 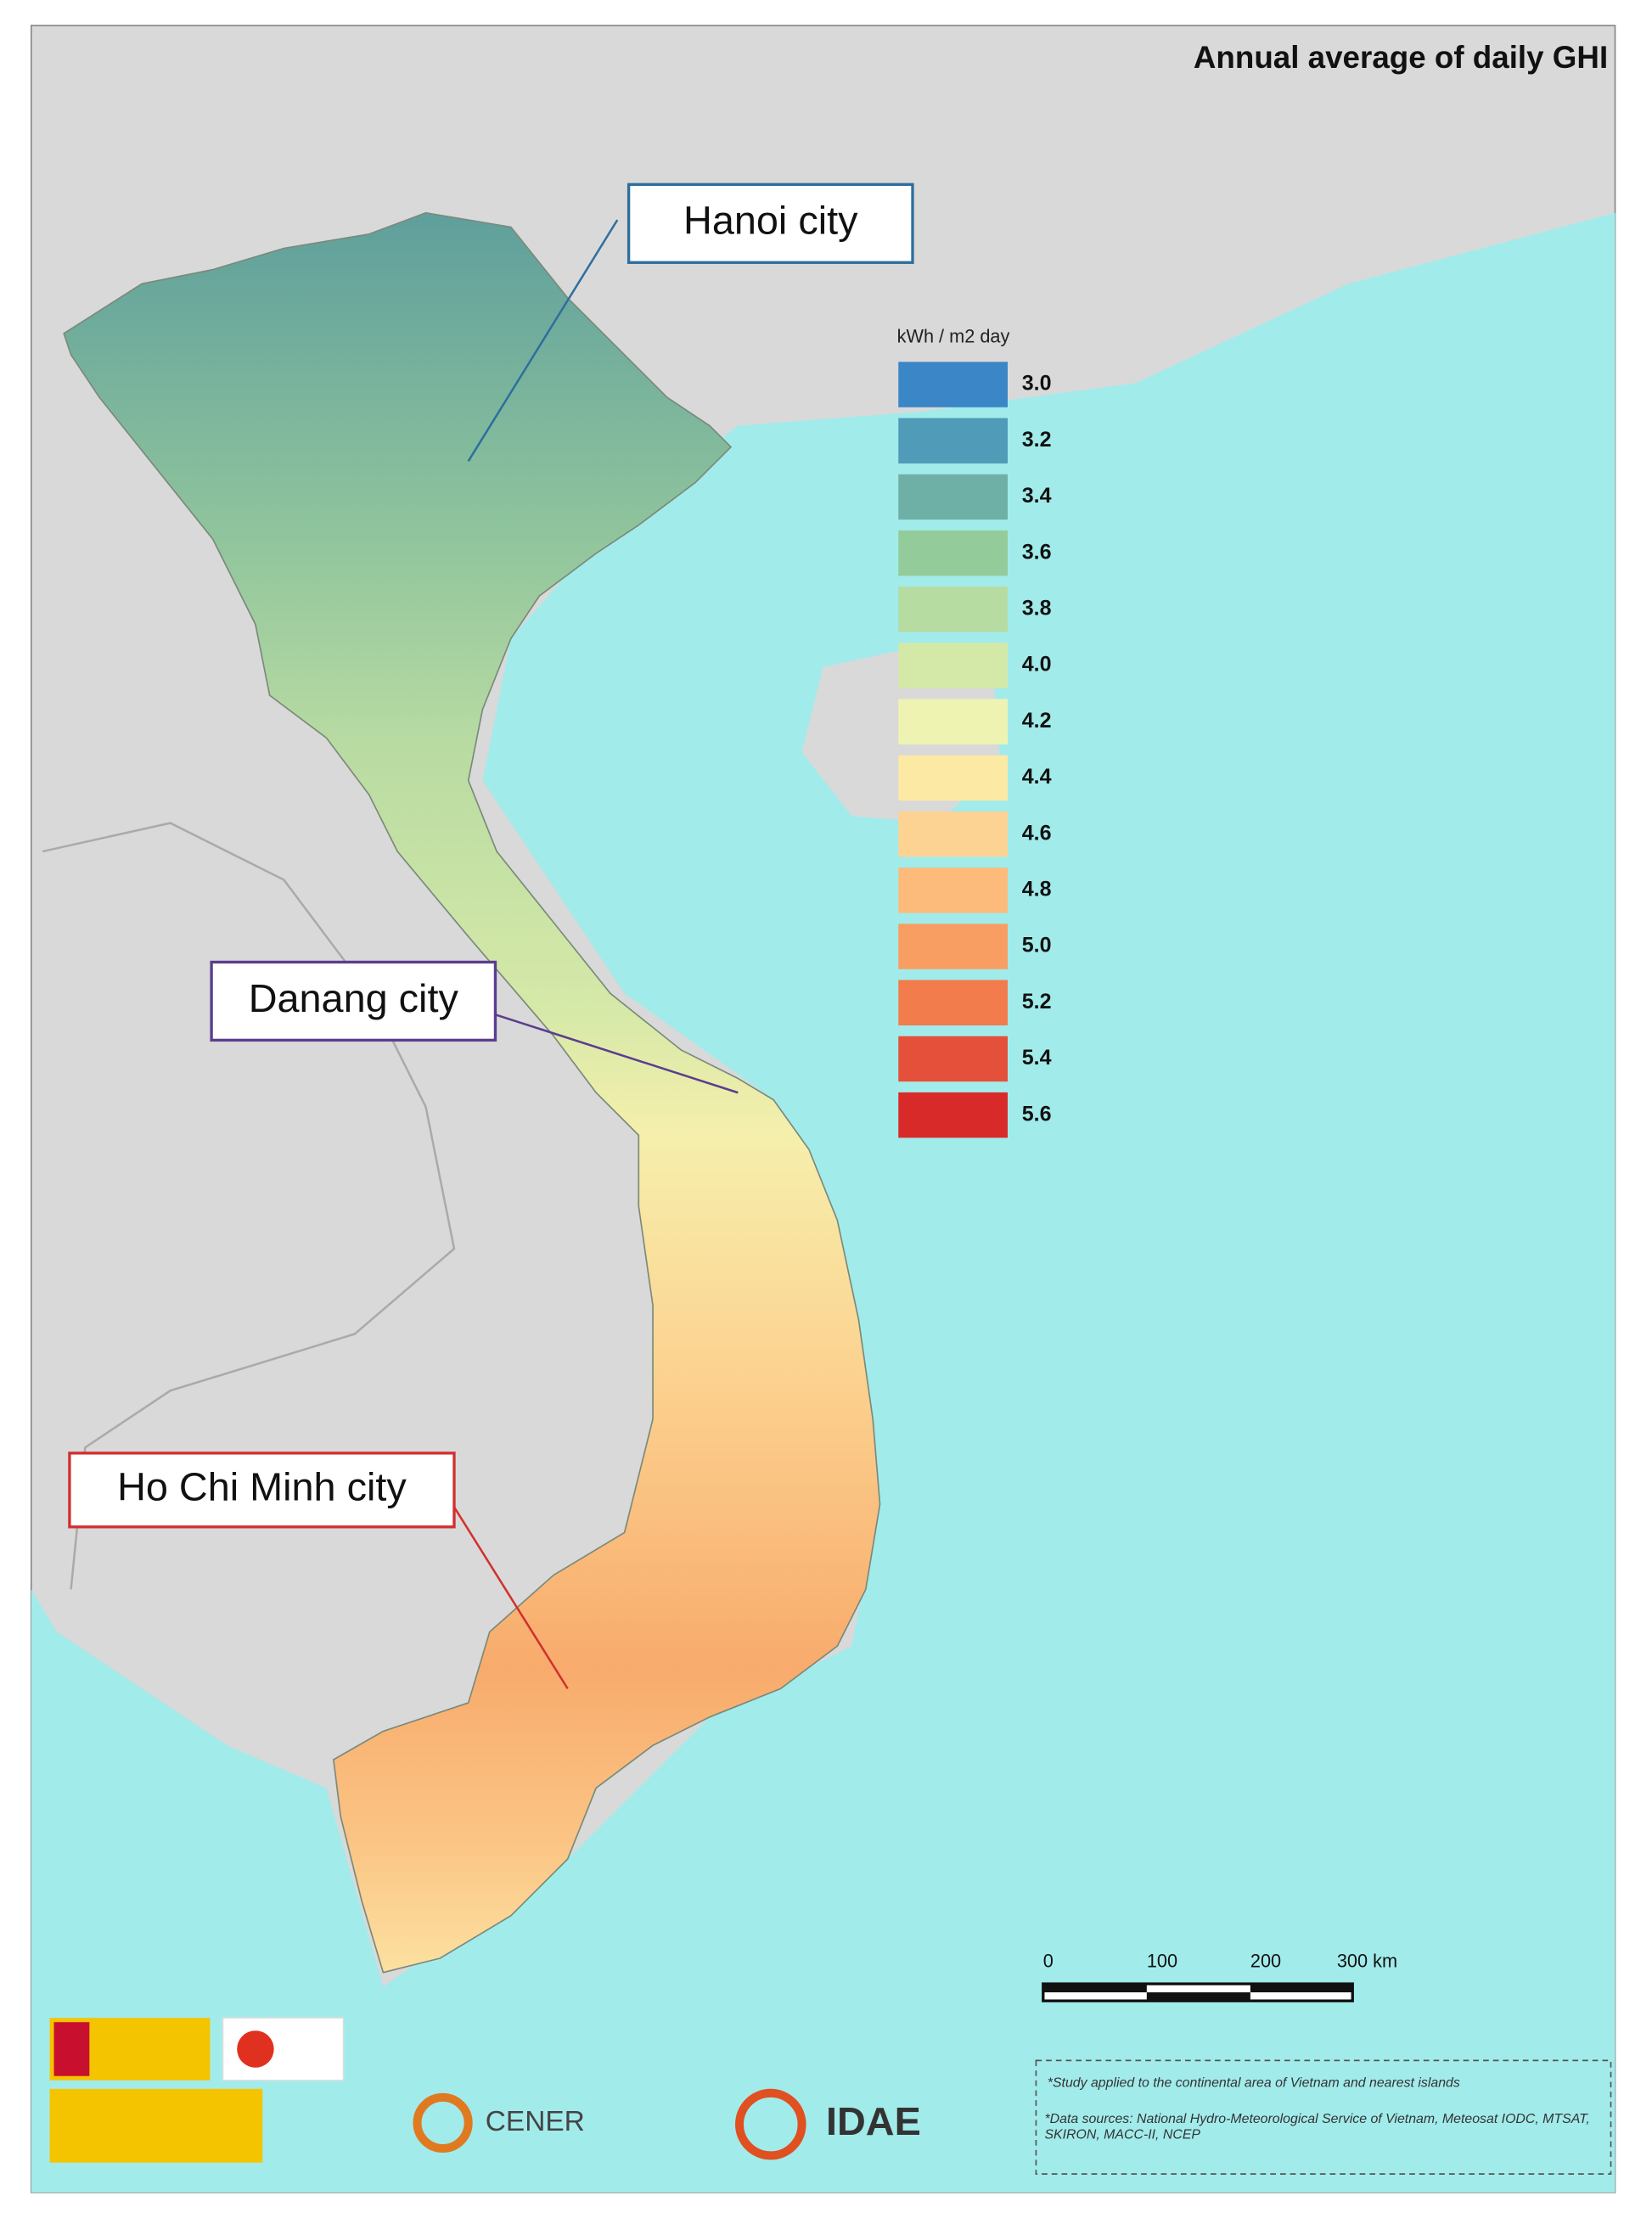 What do you see at coordinates (954, 336) in the screenshot?
I see `legend-unit: kWh / m2 day` at bounding box center [954, 336].